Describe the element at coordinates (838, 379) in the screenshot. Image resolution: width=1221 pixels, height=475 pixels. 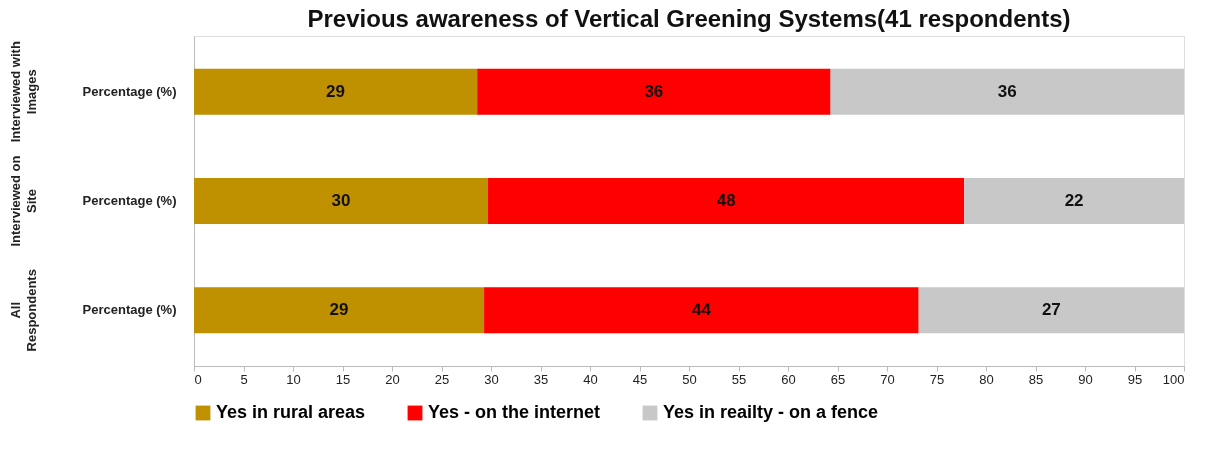
I see `x-tick-label: 65` at that location.